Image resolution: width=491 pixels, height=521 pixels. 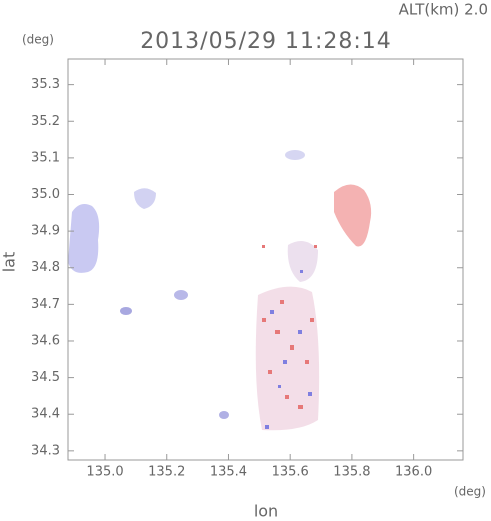 What do you see at coordinates (104, 472) in the screenshot?
I see `x-tick-label: 135.0` at bounding box center [104, 472].